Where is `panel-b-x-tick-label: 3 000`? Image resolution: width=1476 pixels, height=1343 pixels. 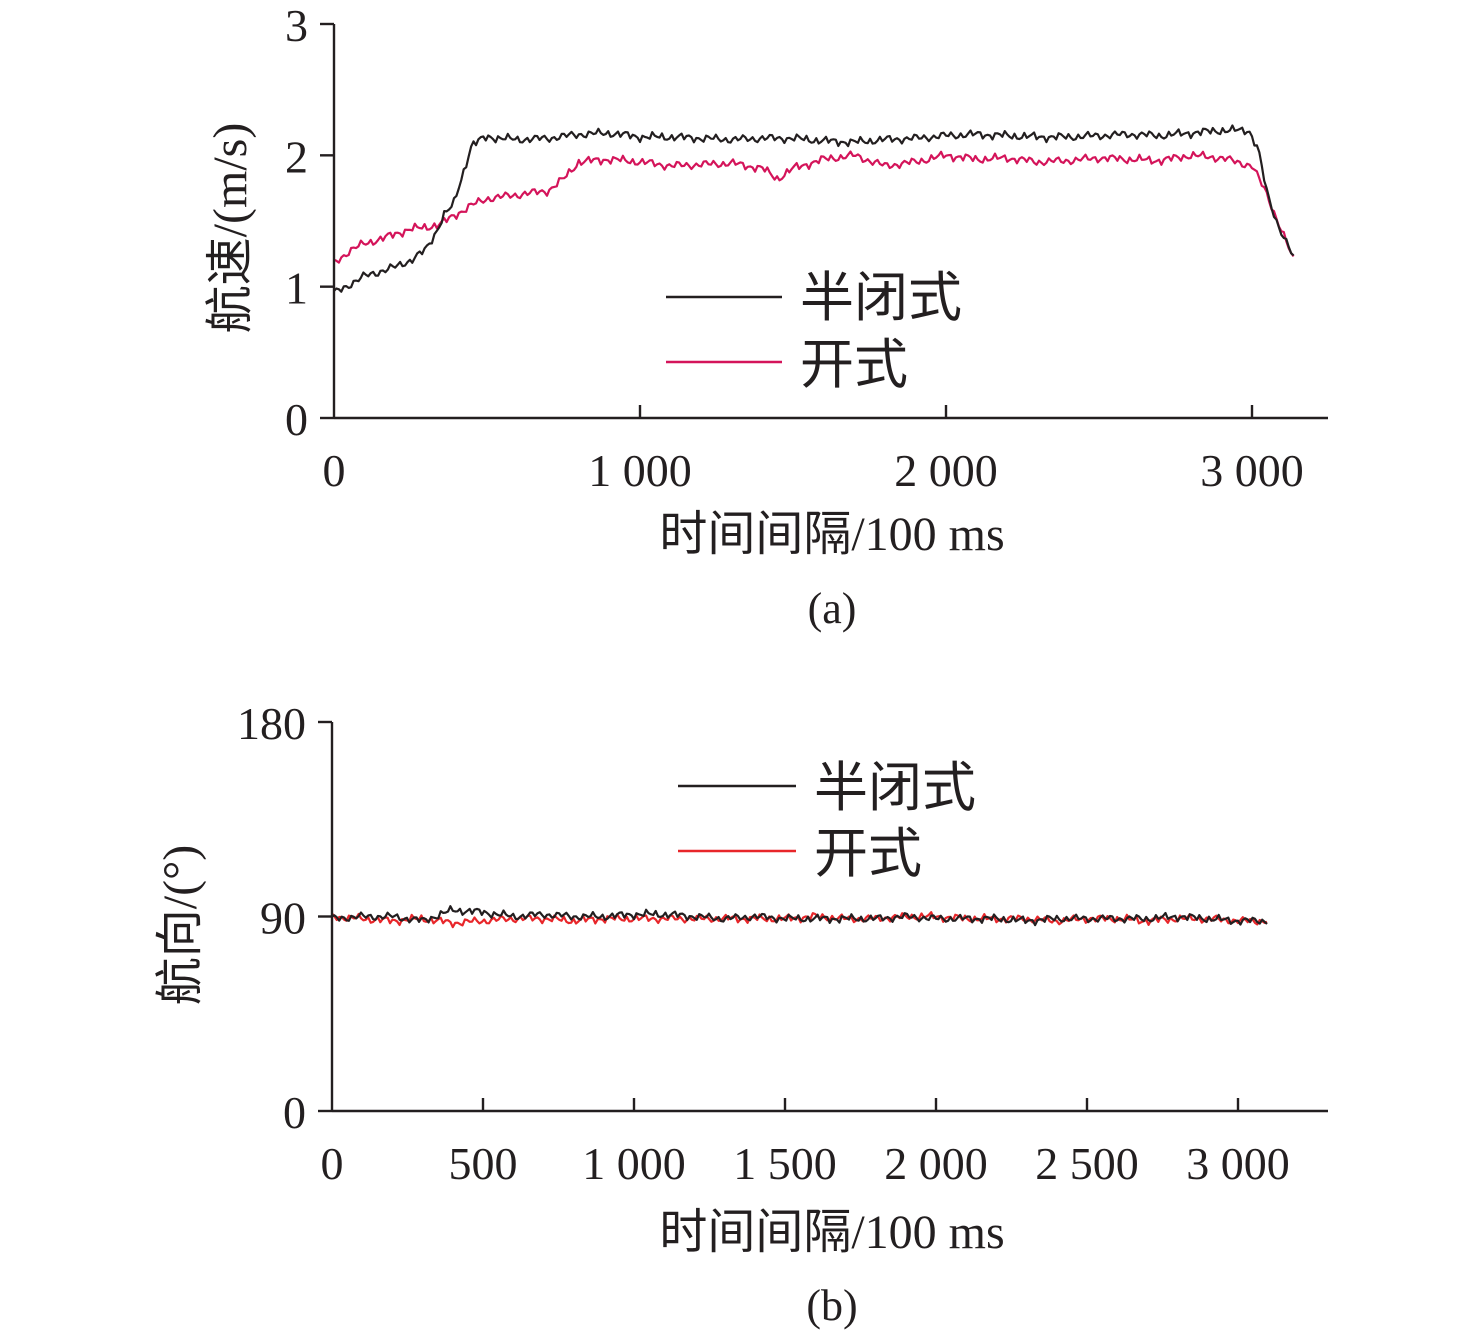 panel-b-x-tick-label: 3 000 is located at coordinates (1238, 1163).